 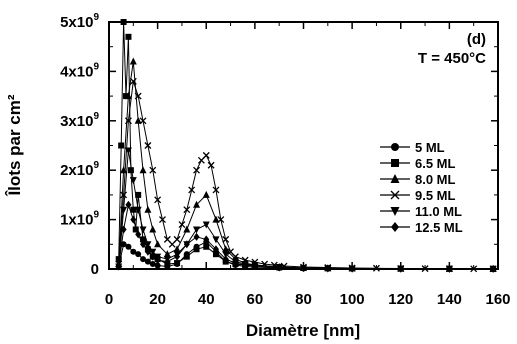 I want to click on x-tick-labels: 0 20 40 60 80 100 120 140 160, so click(x=308, y=299).